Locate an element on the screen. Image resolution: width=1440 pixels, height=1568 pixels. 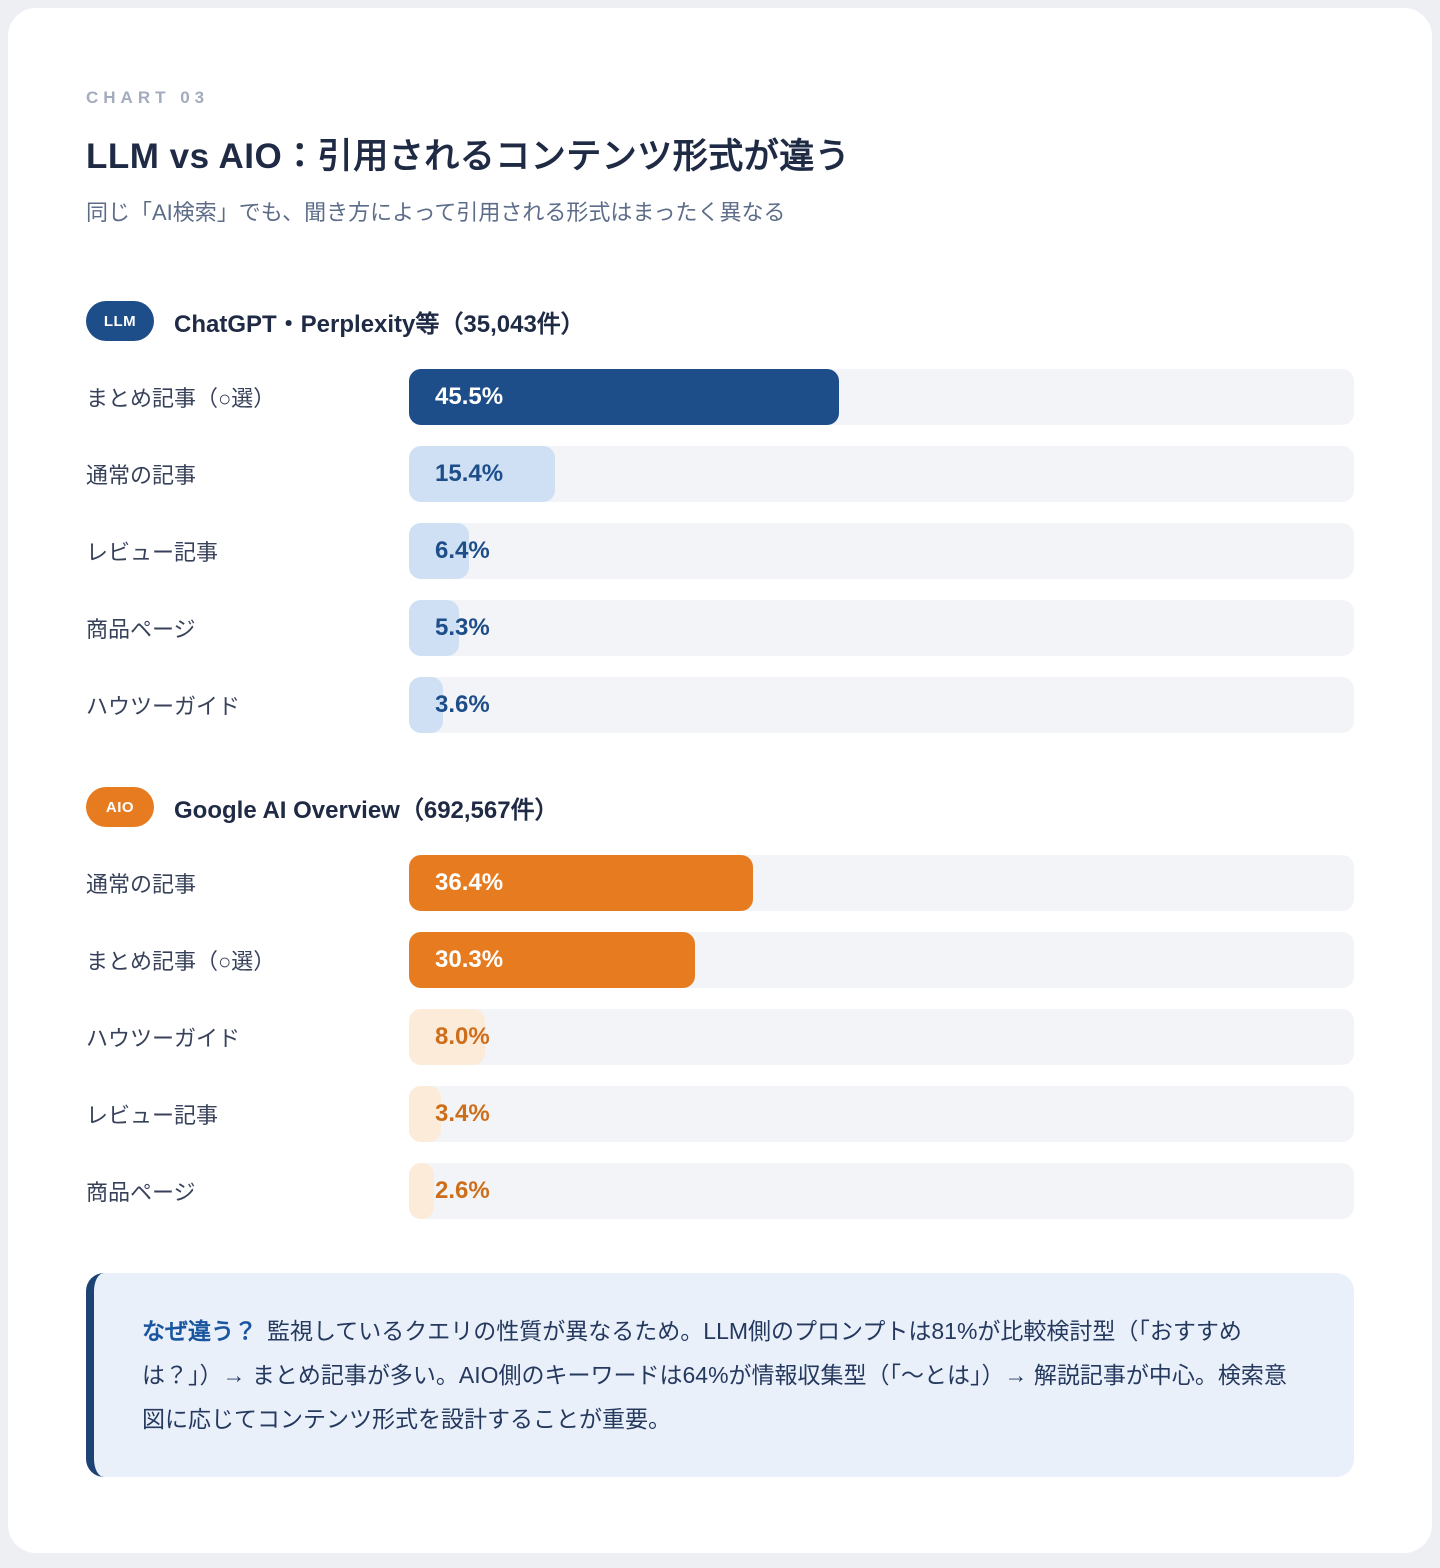
bar-row: 通常の記事 36.4% is located at coordinates (720, 883).